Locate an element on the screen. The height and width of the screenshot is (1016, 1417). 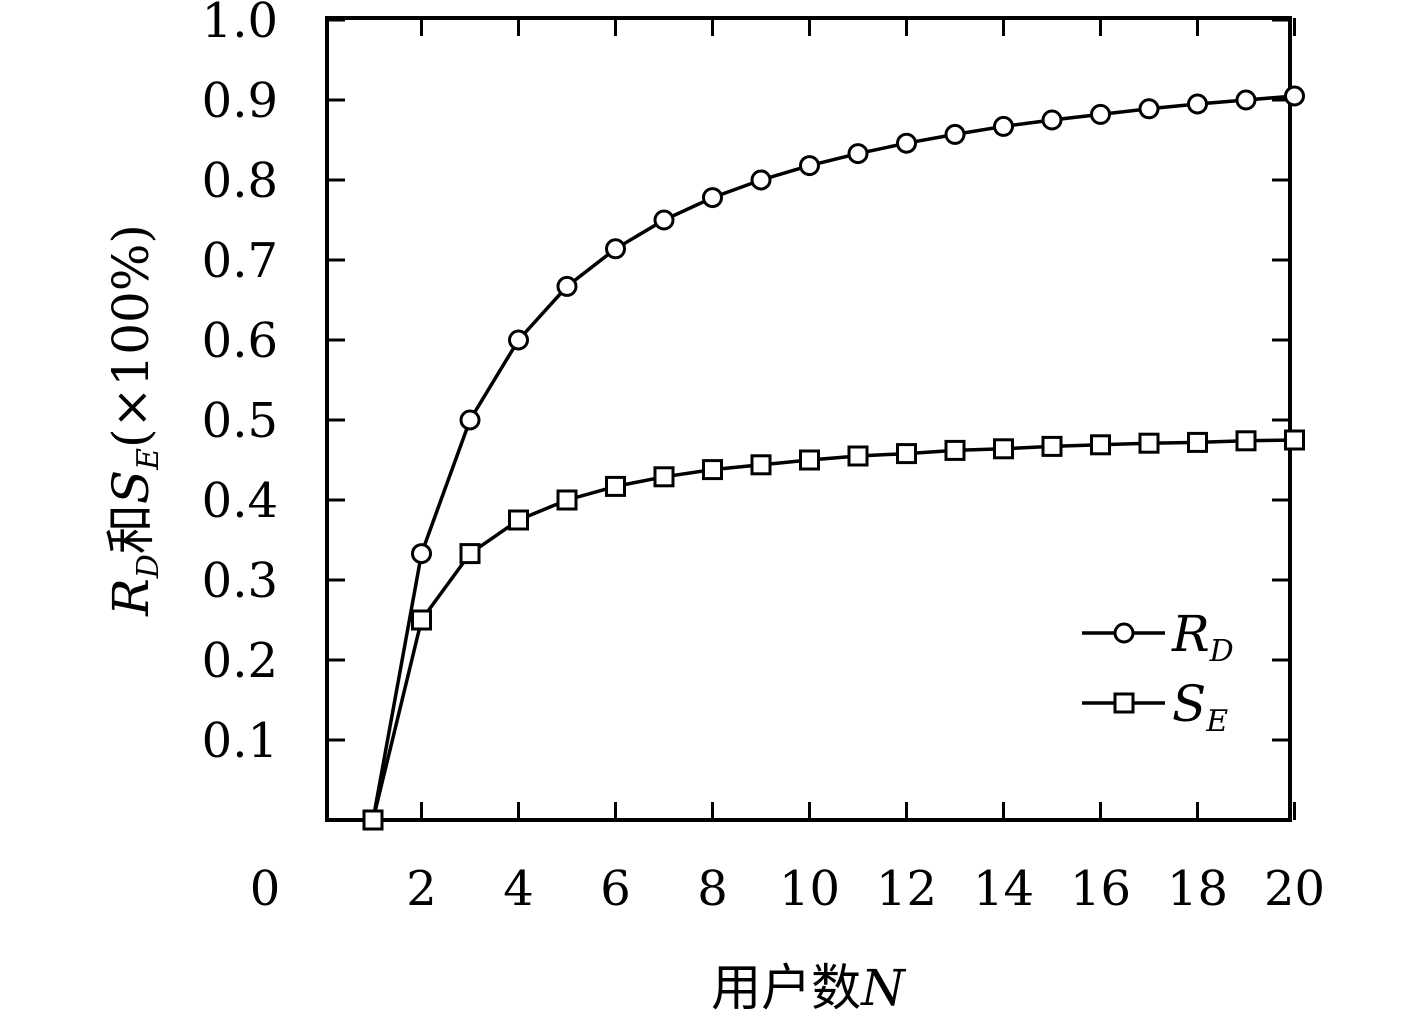
legend-label-SE: SE is located at coordinates (1200, 707).